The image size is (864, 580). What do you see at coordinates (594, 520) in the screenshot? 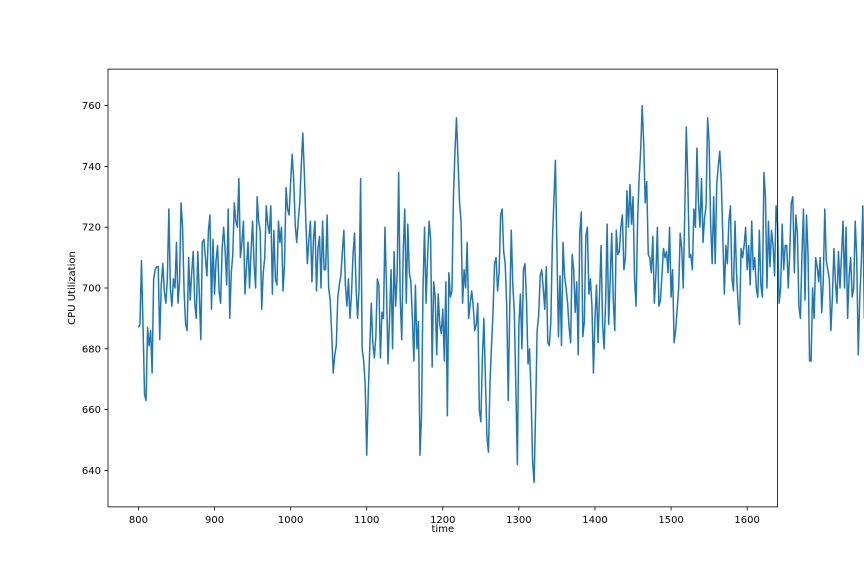
I see `x-tick-label: 1400` at bounding box center [594, 520].